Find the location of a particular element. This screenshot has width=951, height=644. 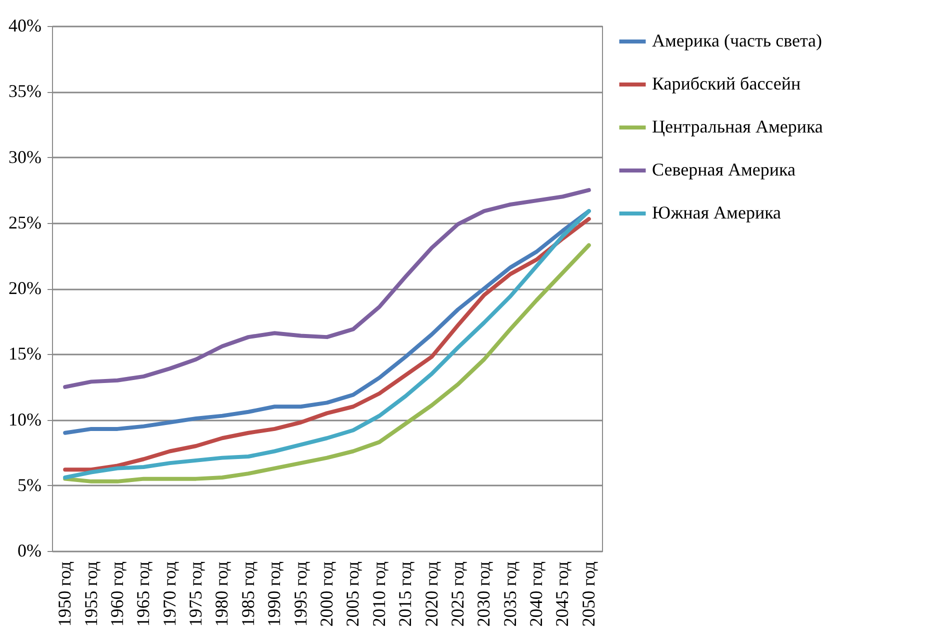

x-tick-label: 1985 год is located at coordinates (248, 594).